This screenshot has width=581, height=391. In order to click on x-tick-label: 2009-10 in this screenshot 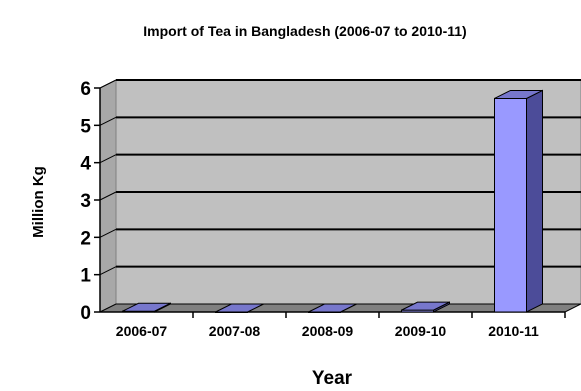, I will do `click(421, 331)`.